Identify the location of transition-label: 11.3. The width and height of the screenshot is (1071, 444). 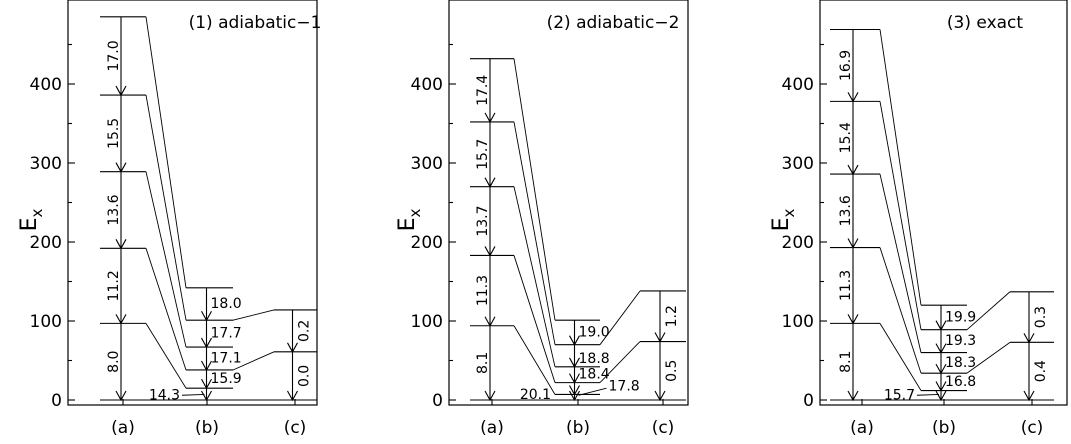
(846, 285).